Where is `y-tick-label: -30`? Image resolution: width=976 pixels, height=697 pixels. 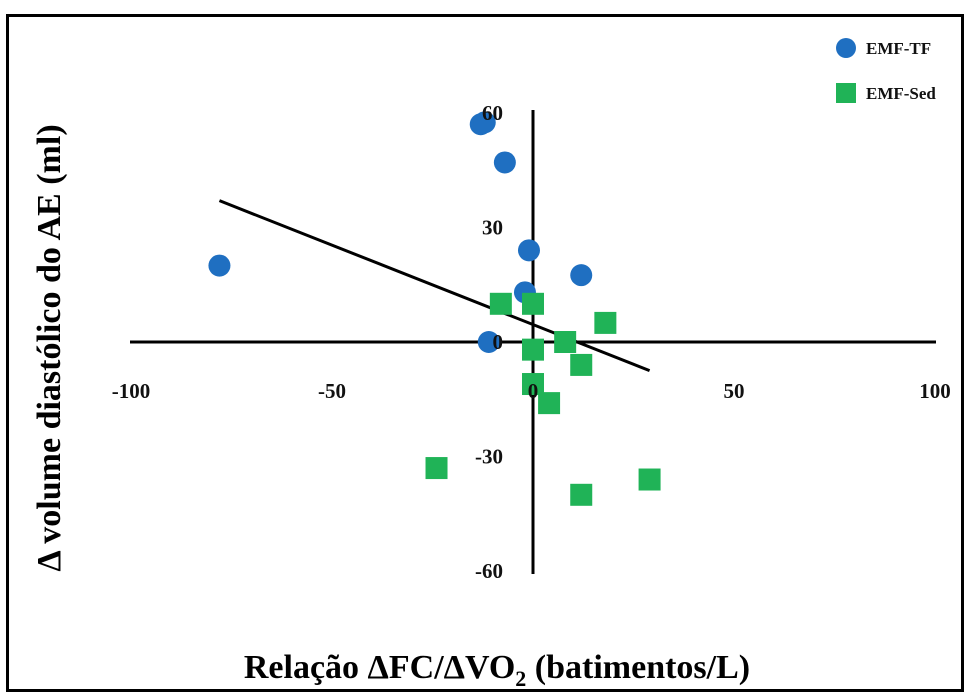 y-tick-label: -30 is located at coordinates (489, 457).